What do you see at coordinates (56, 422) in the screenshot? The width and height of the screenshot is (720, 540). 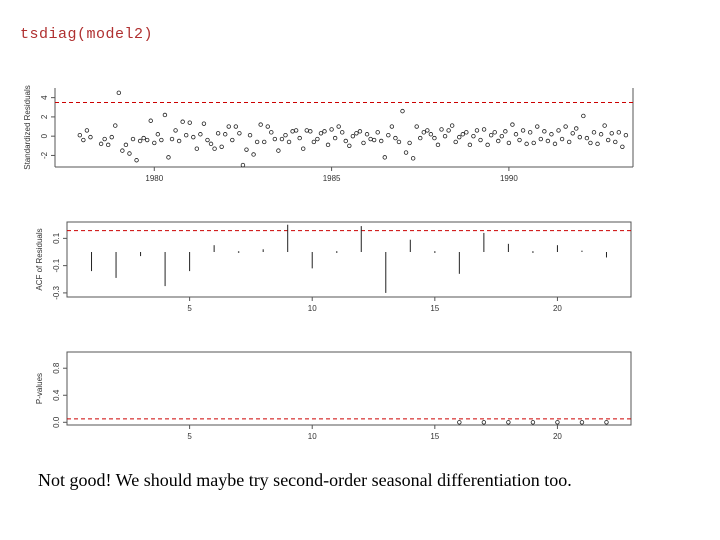 I see `y-tick-label: 0.0` at bounding box center [56, 422].